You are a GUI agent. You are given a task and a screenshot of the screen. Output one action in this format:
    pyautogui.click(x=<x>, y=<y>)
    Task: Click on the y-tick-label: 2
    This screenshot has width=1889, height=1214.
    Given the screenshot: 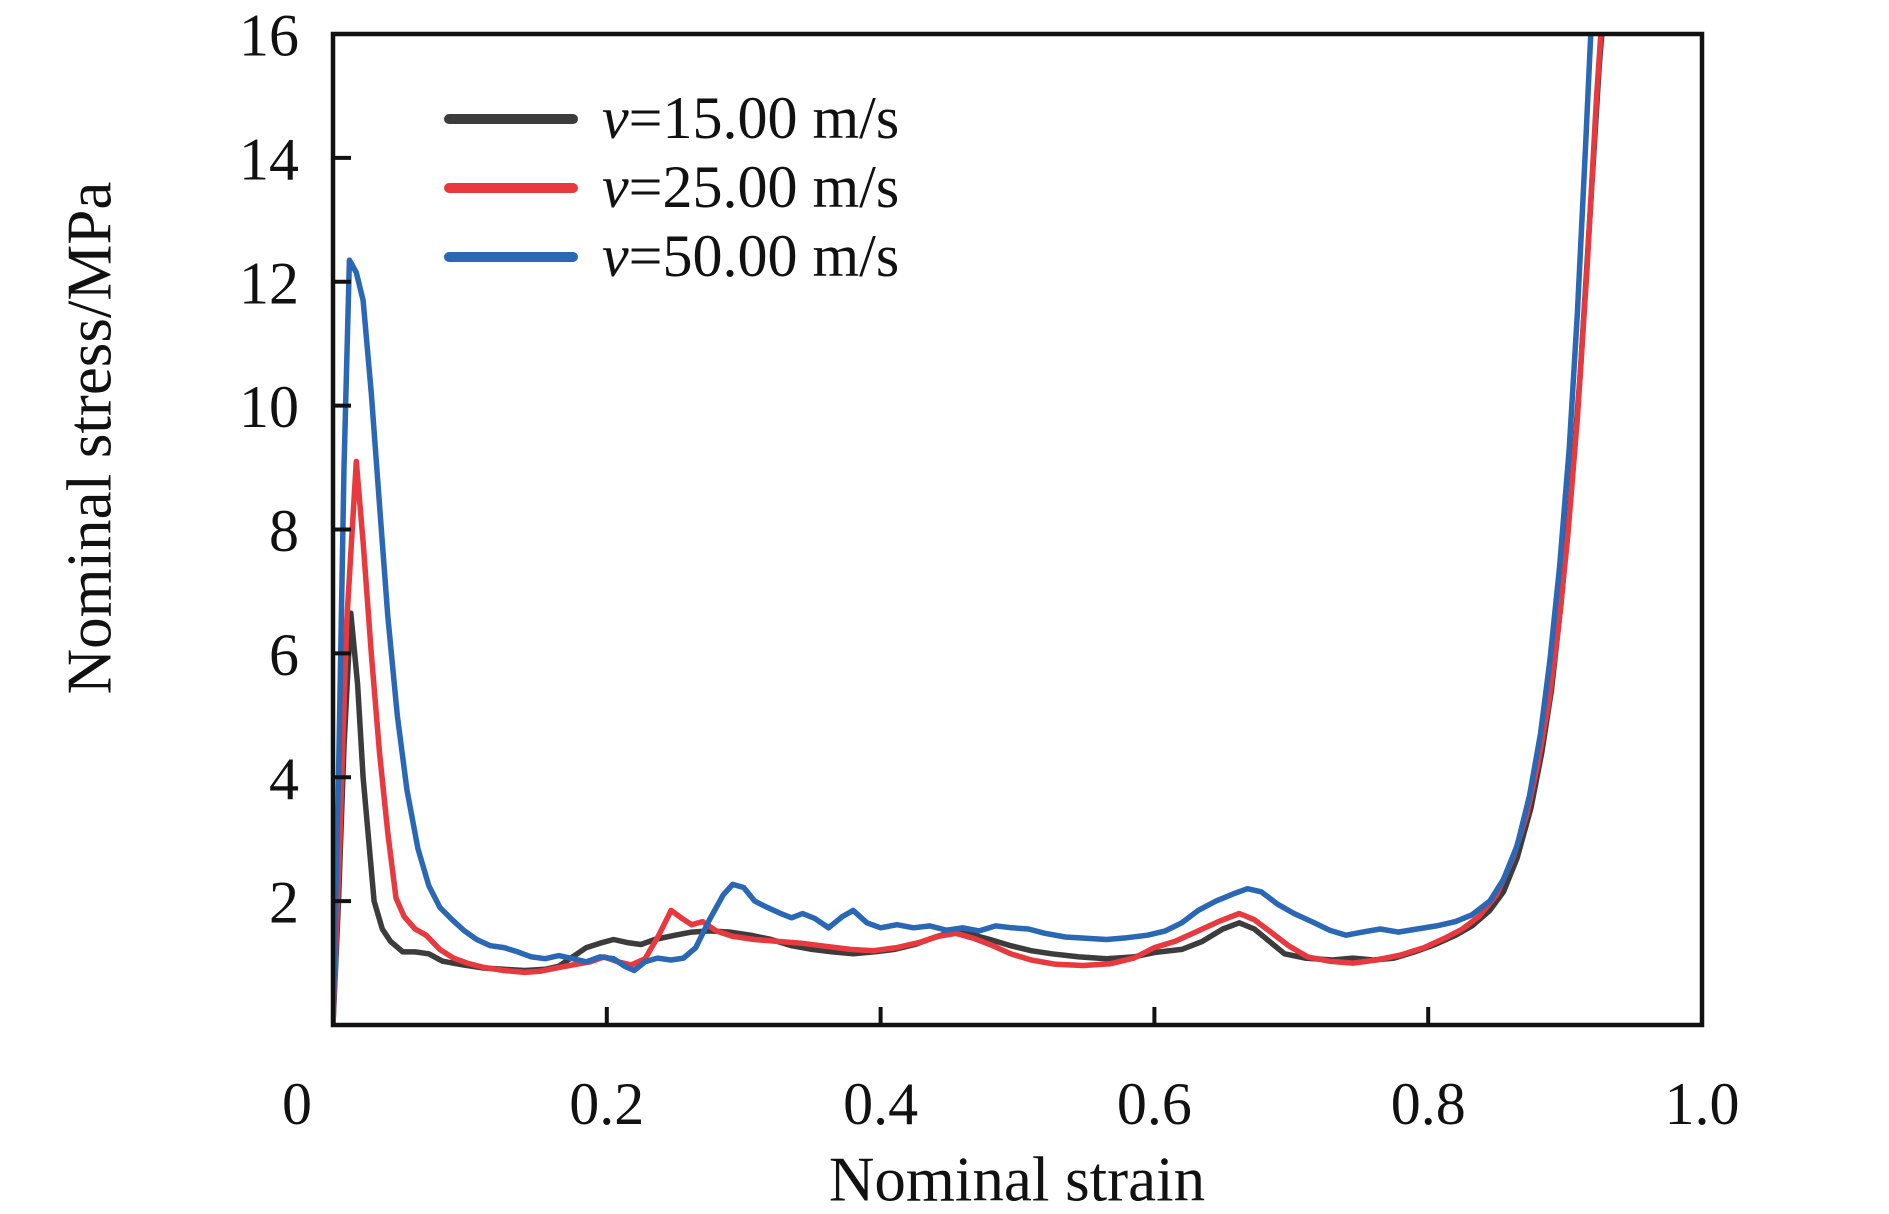 What is the action you would take?
    pyautogui.click(x=284, y=903)
    